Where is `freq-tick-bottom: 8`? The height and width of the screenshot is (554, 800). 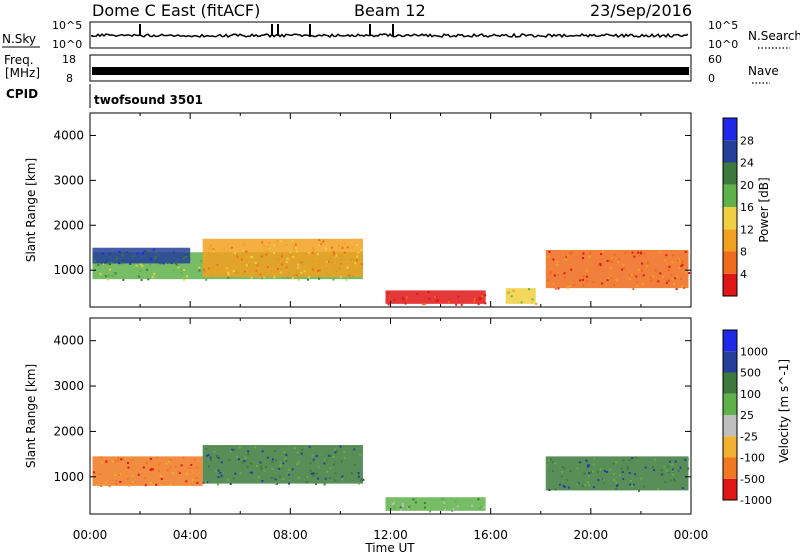
freq-tick-bottom: 8 is located at coordinates (69, 78).